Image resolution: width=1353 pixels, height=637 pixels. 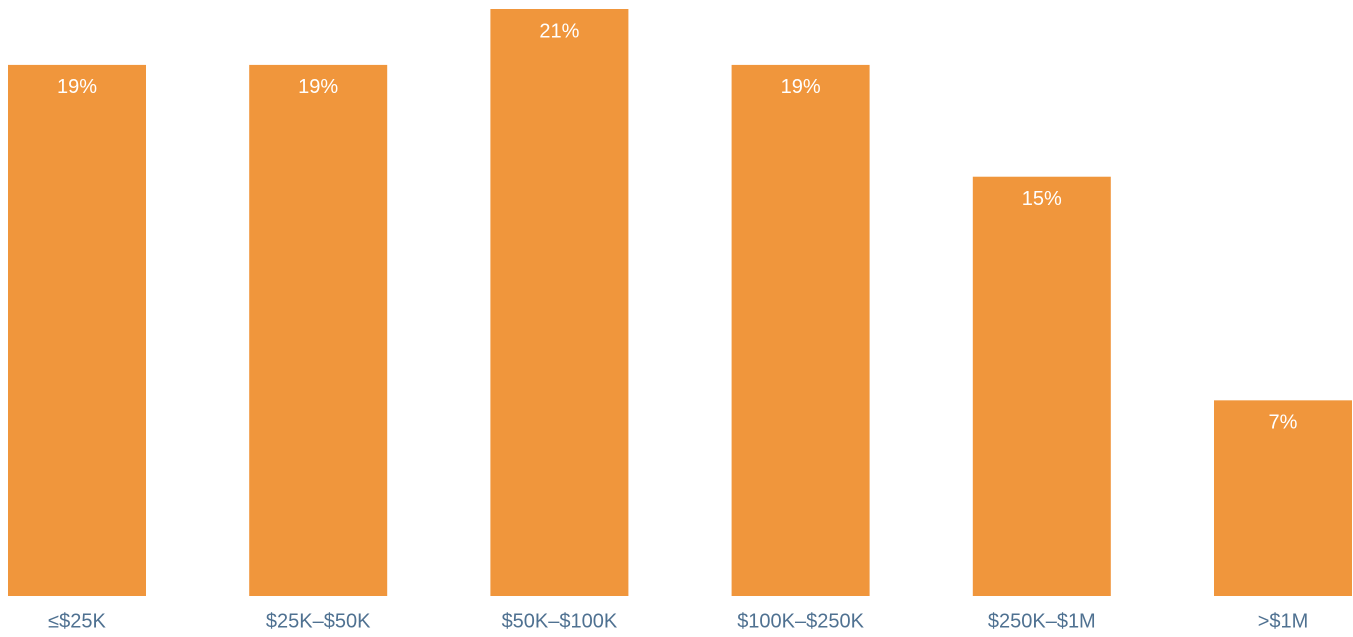 I want to click on value-label: 21%, so click(x=559, y=31).